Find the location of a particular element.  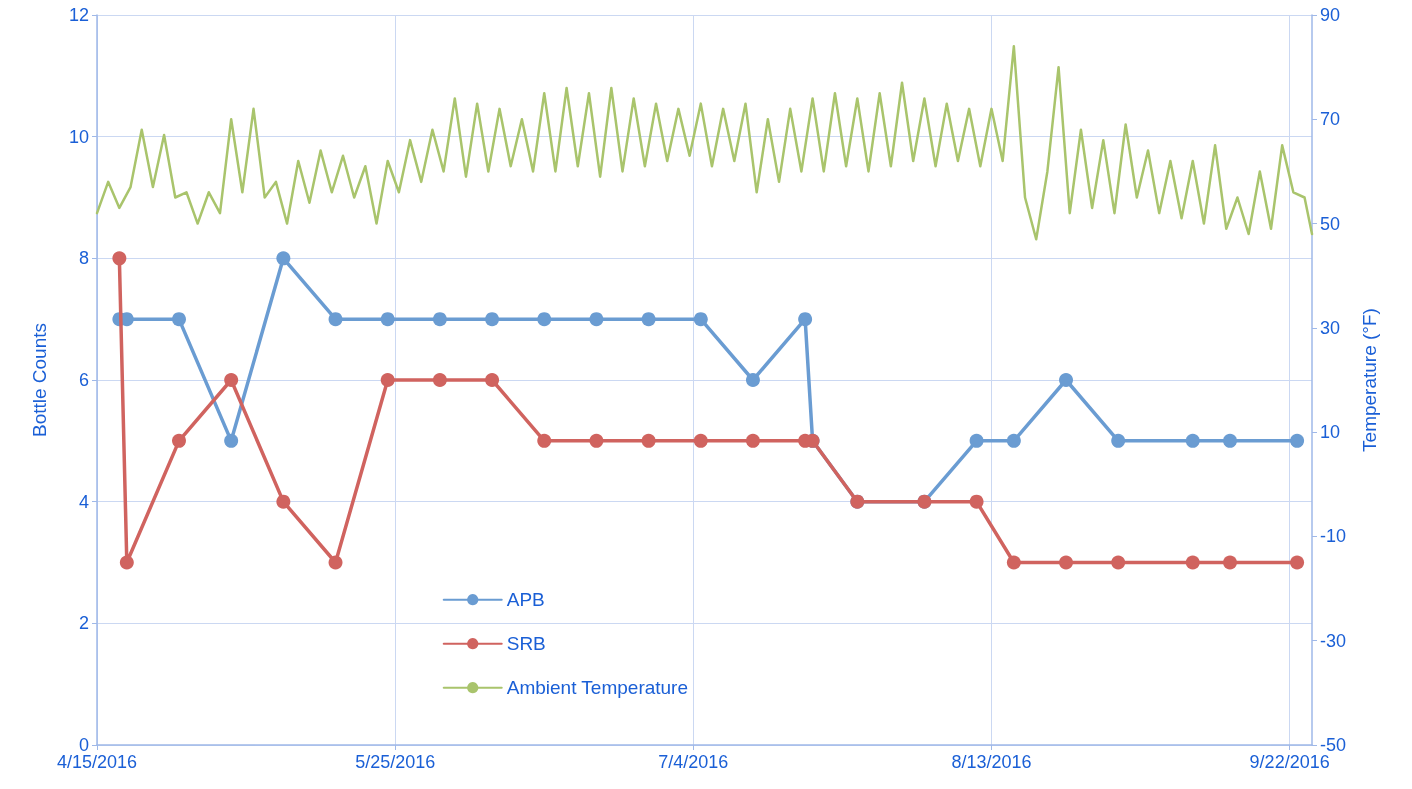

y2-tick-label: 10 is located at coordinates (1330, 432).